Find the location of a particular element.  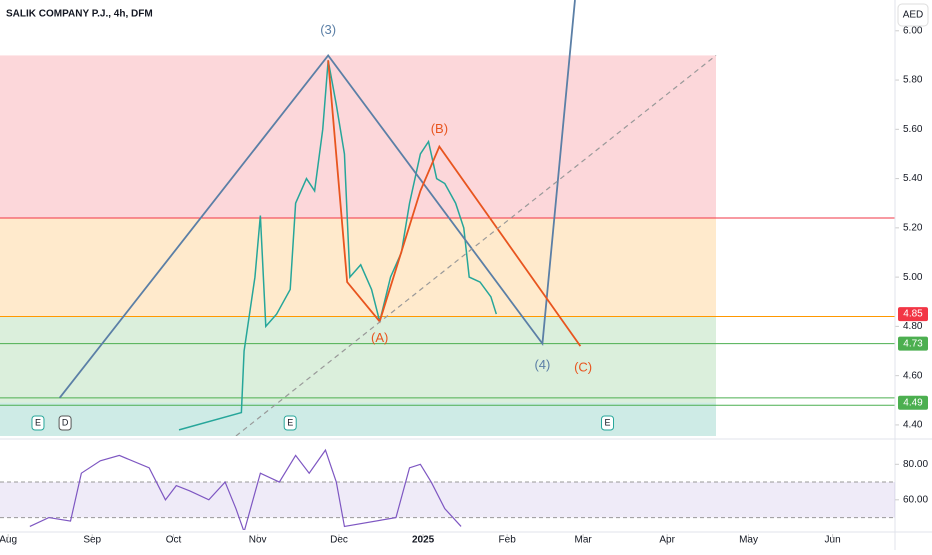

y-tick-label: 5.00 is located at coordinates (913, 277).